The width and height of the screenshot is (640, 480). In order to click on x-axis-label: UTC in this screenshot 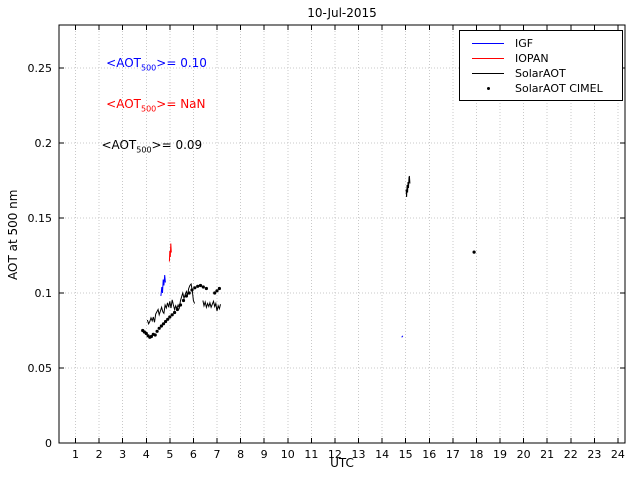, I will do `click(342, 463)`.